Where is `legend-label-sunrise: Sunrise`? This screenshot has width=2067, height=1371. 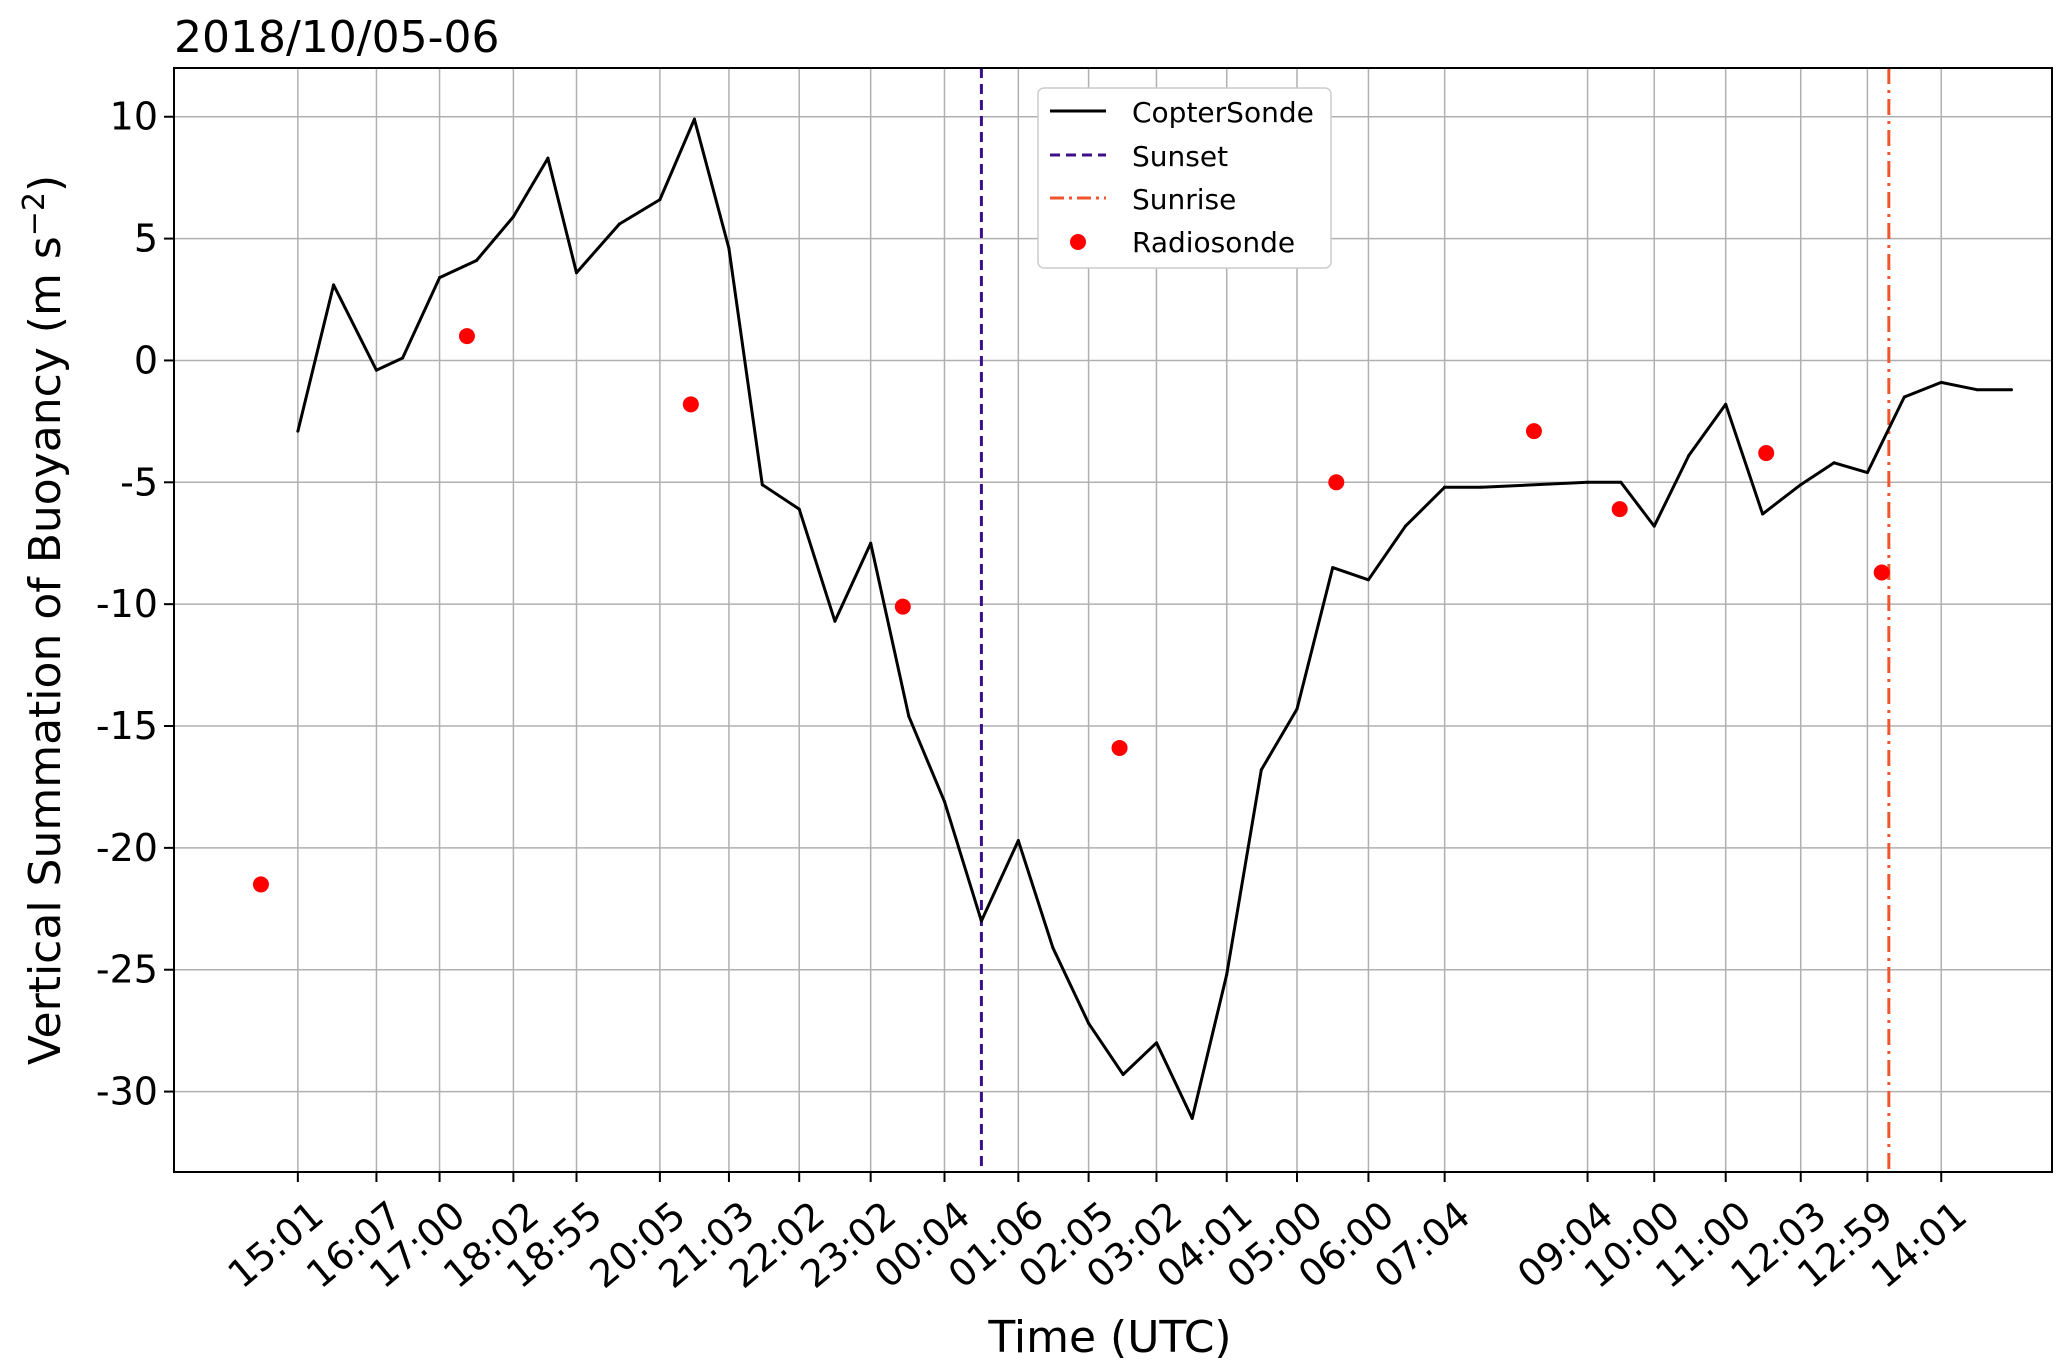 legend-label-sunrise: Sunrise is located at coordinates (1184, 199).